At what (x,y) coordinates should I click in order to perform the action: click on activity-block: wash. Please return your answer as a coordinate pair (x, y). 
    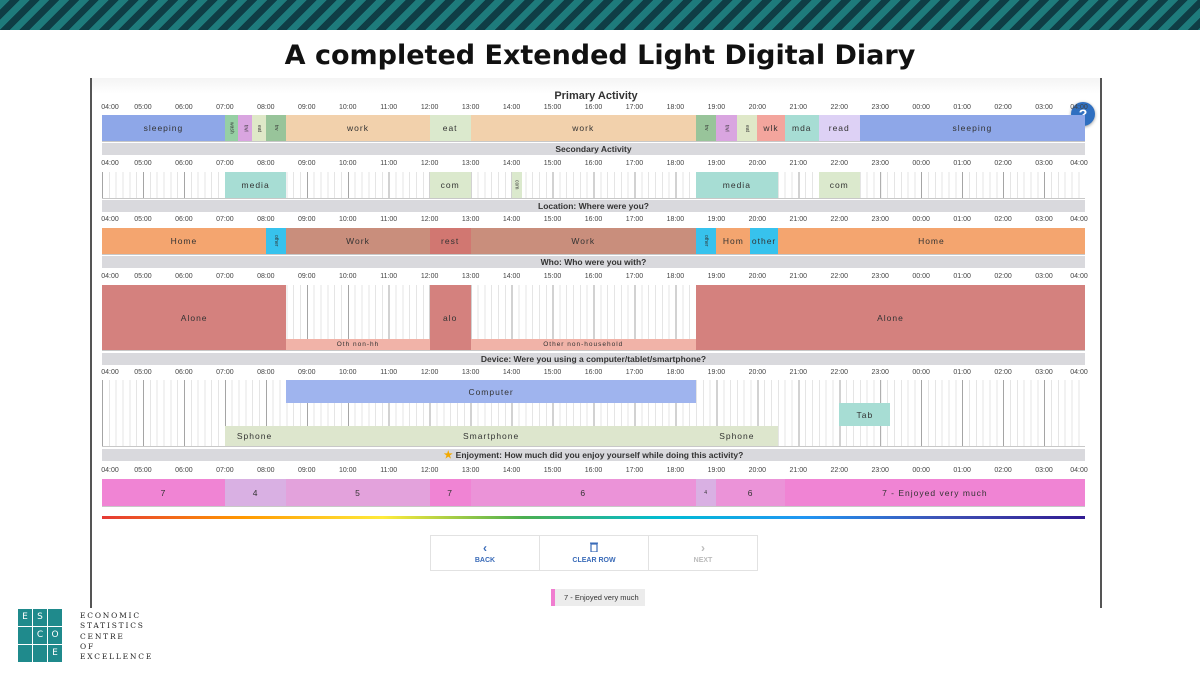
    Looking at the image, I should click on (231, 128).